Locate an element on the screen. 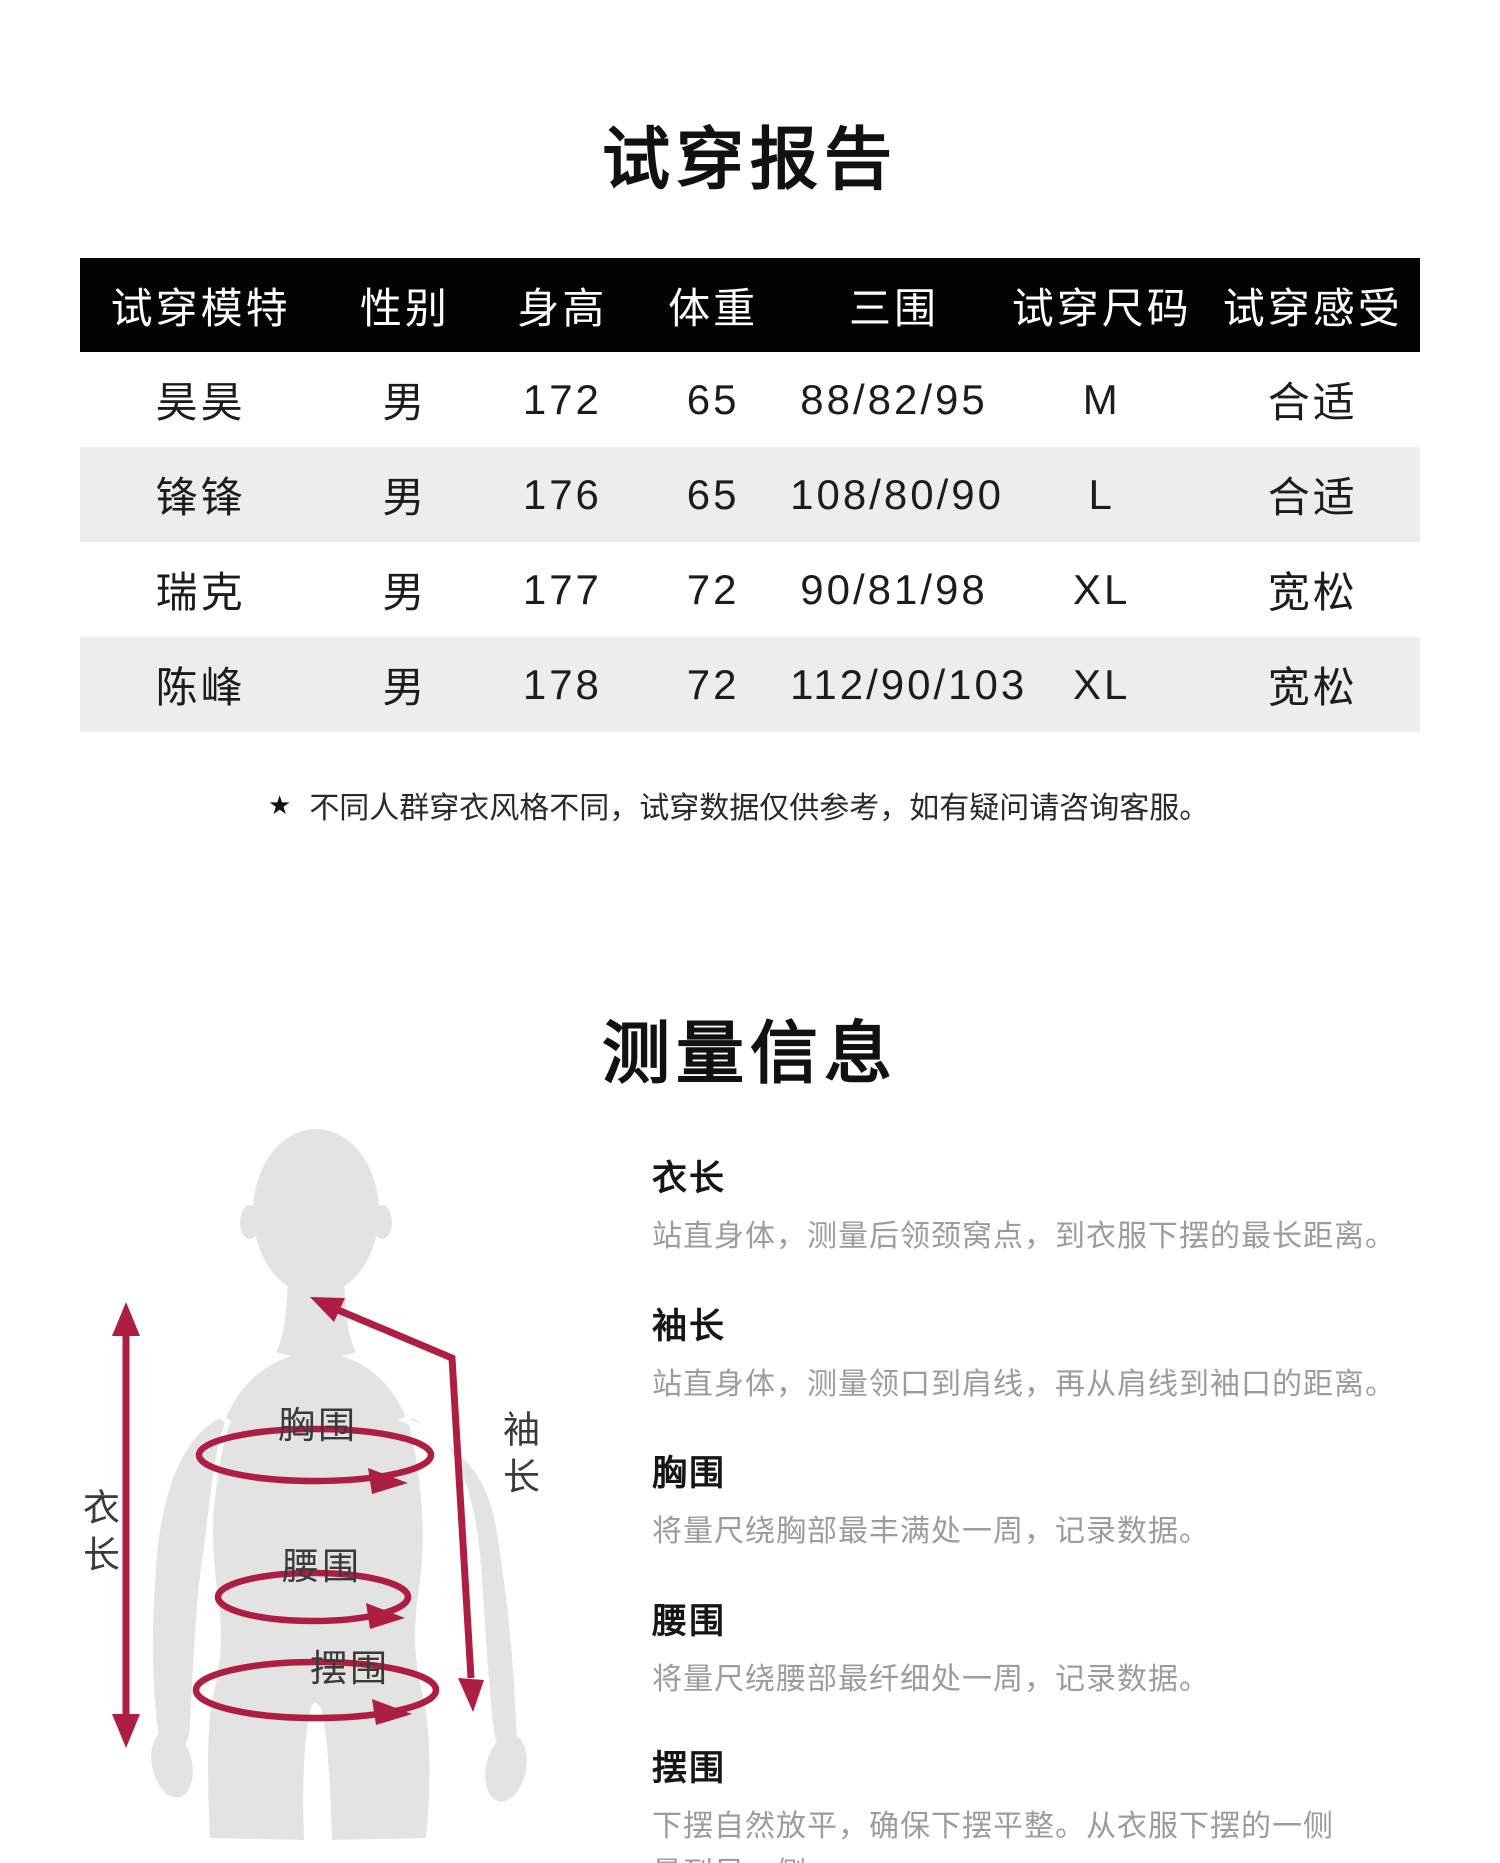 The height and width of the screenshot is (1863, 1500). hem-girth-arrow is located at coordinates (316, 1691).